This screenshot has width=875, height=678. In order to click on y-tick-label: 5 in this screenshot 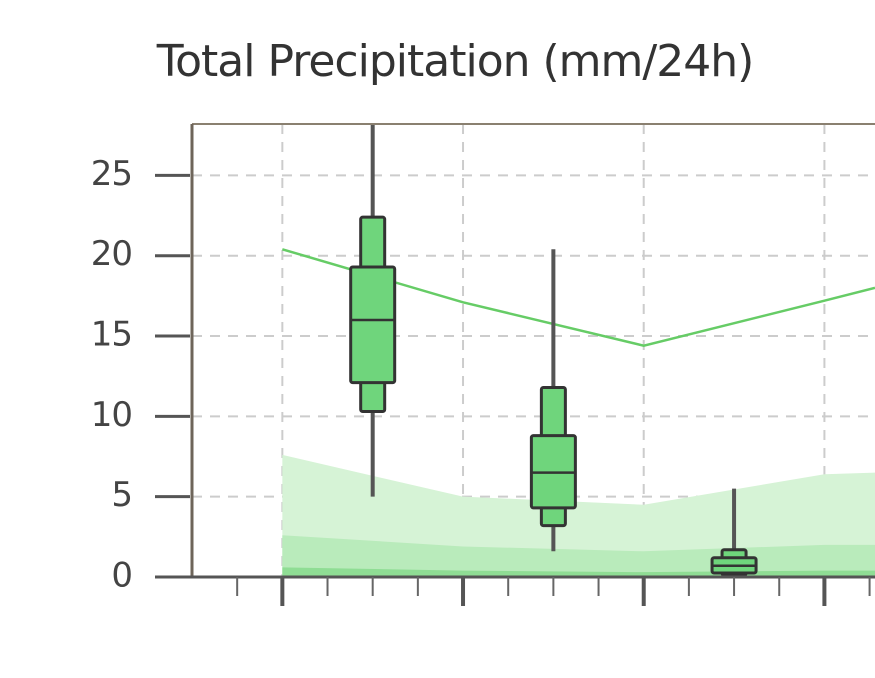, I will do `click(121, 495)`.